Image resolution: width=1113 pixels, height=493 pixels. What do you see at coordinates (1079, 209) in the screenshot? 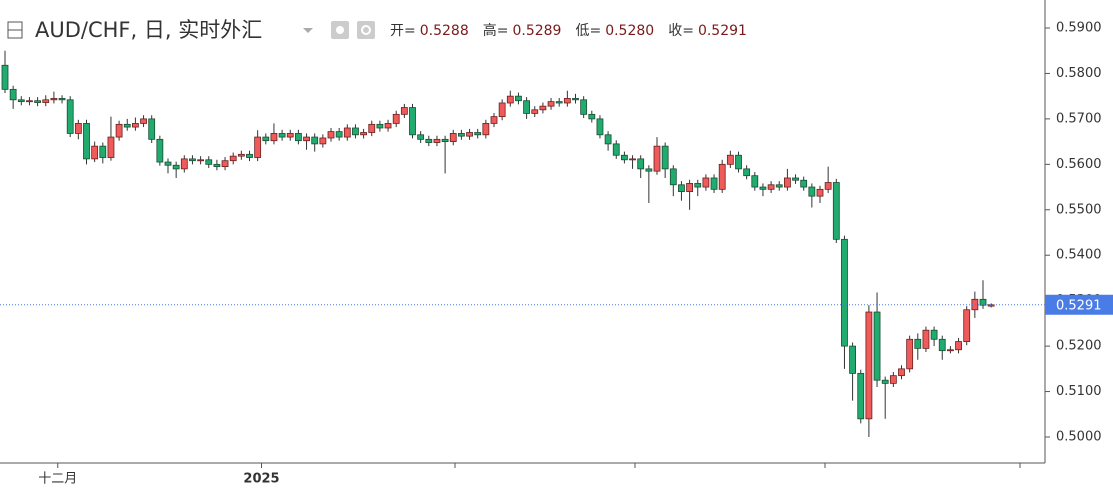
I see `y-tick-label: 0.5500` at bounding box center [1079, 209].